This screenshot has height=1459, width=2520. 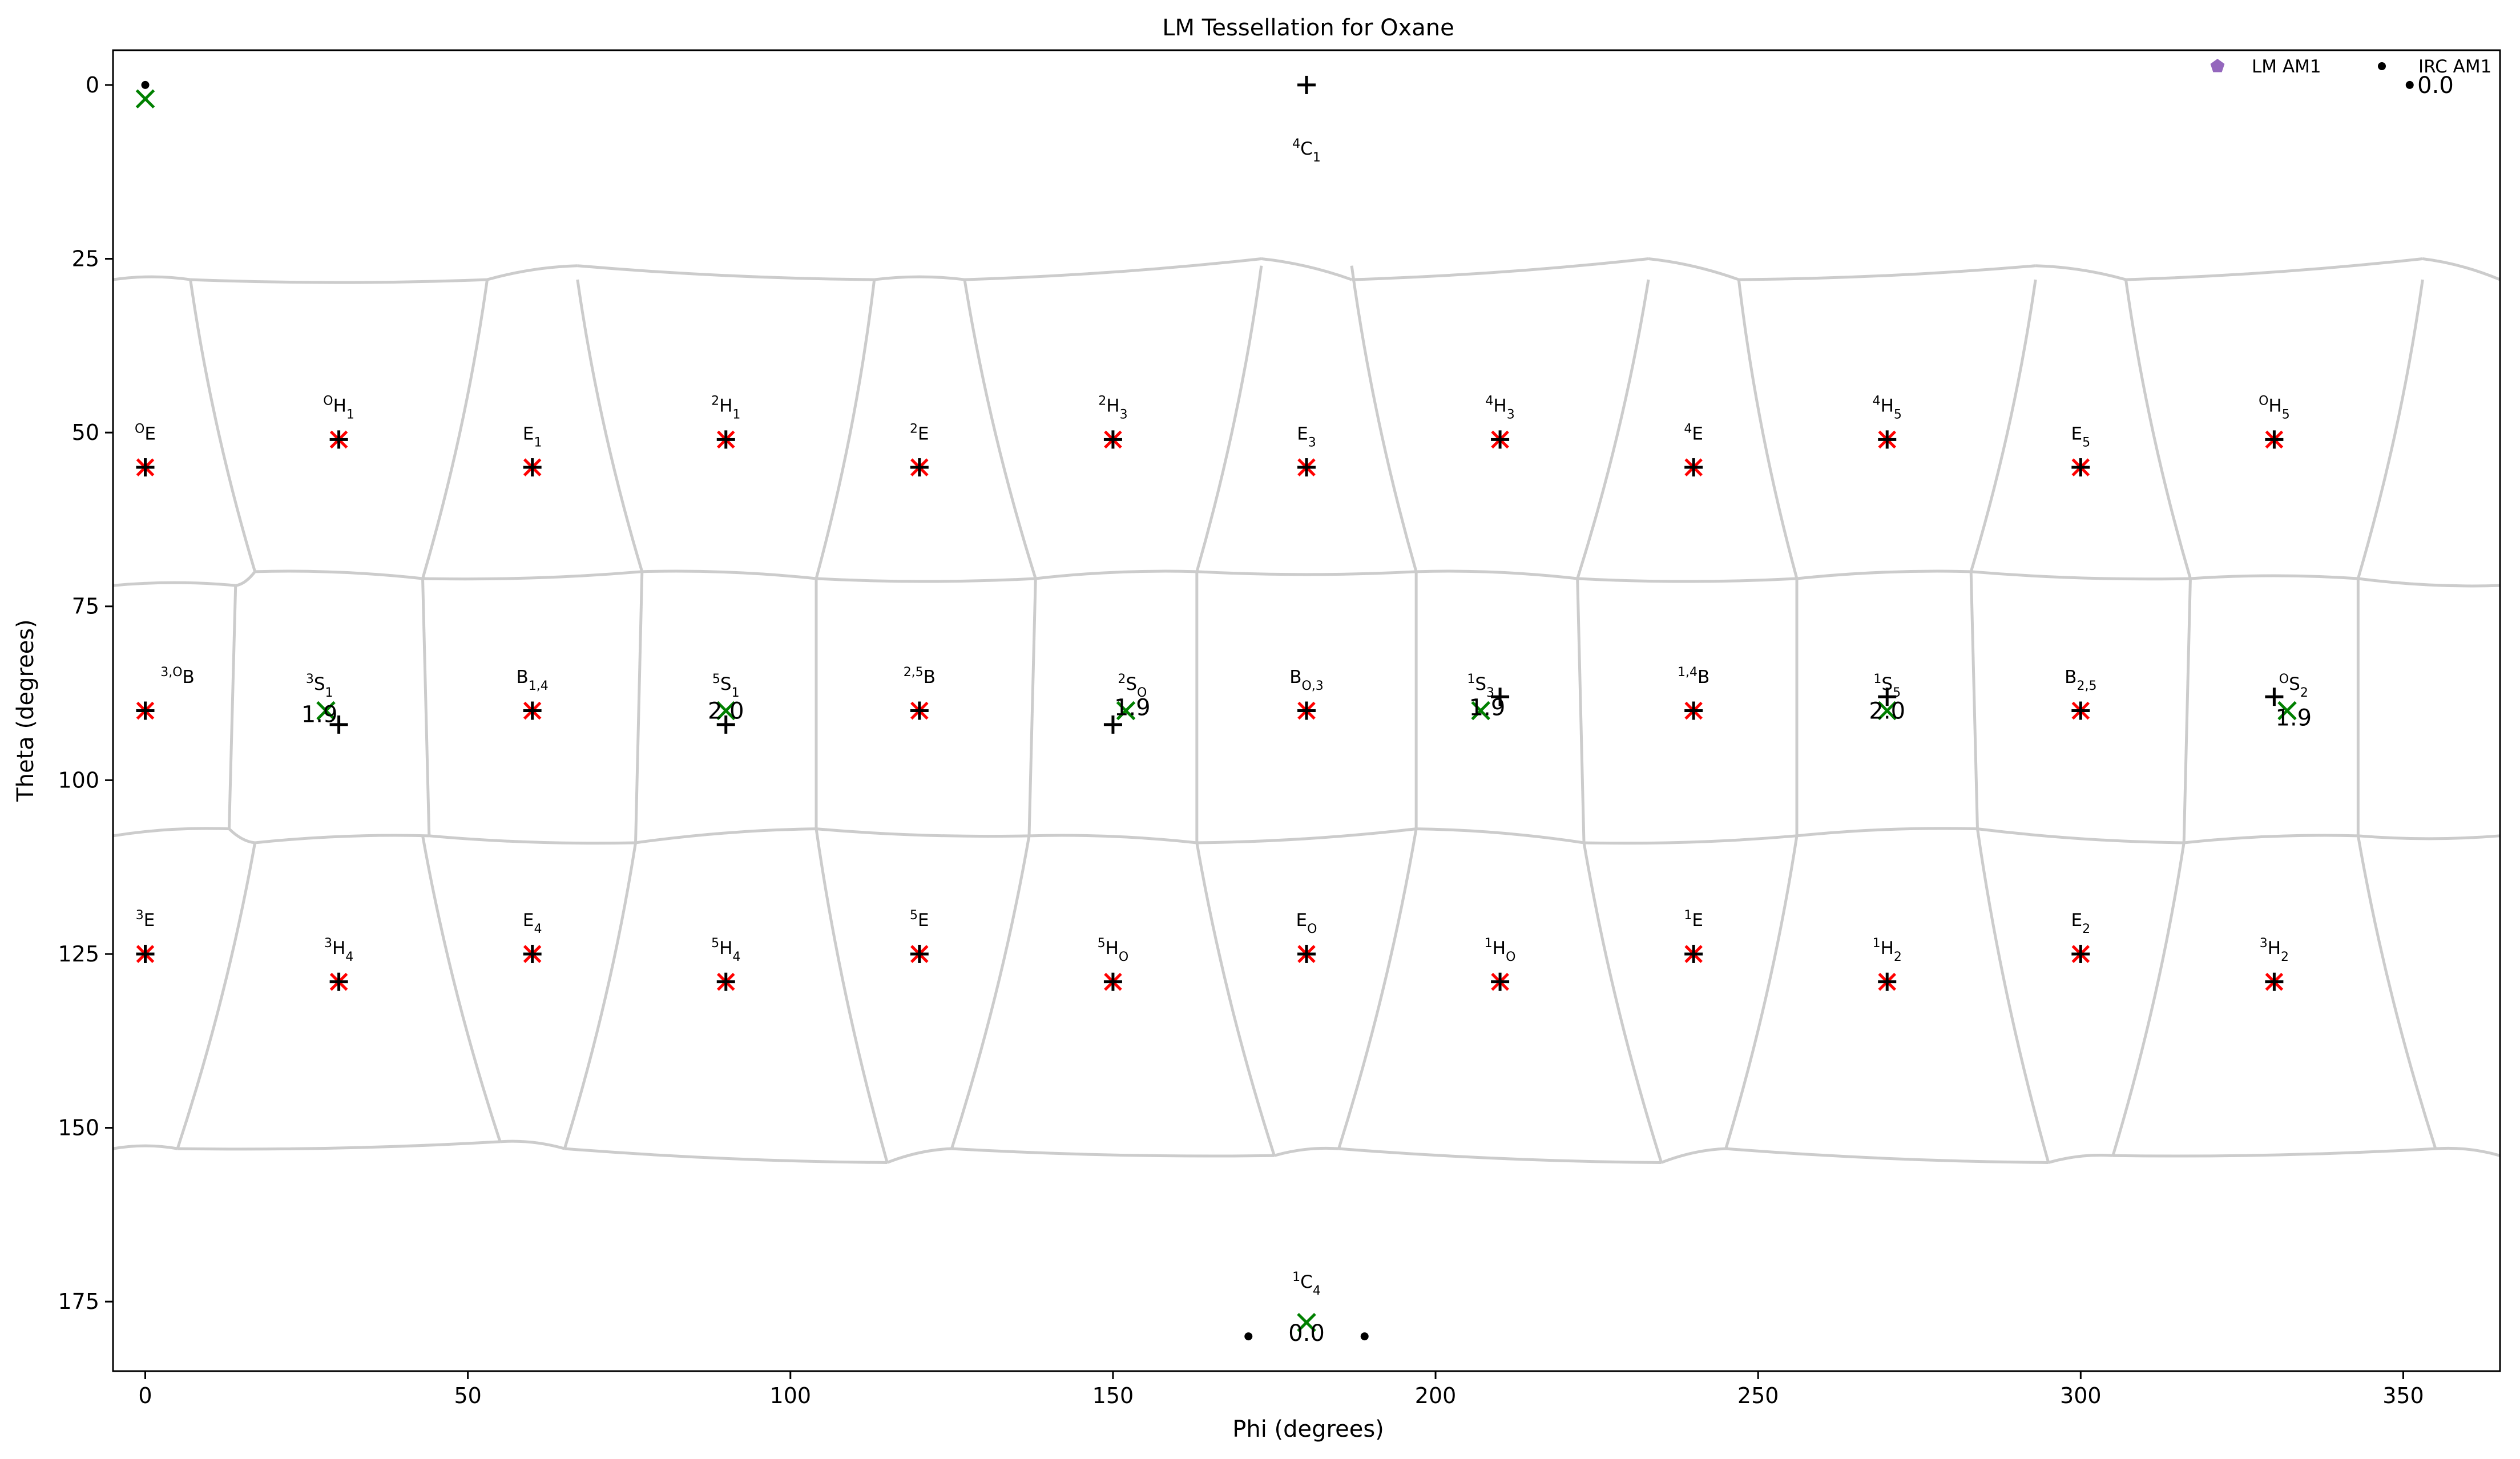 What do you see at coordinates (1887, 950) in the screenshot?
I see `cp-label: 1H2` at bounding box center [1887, 950].